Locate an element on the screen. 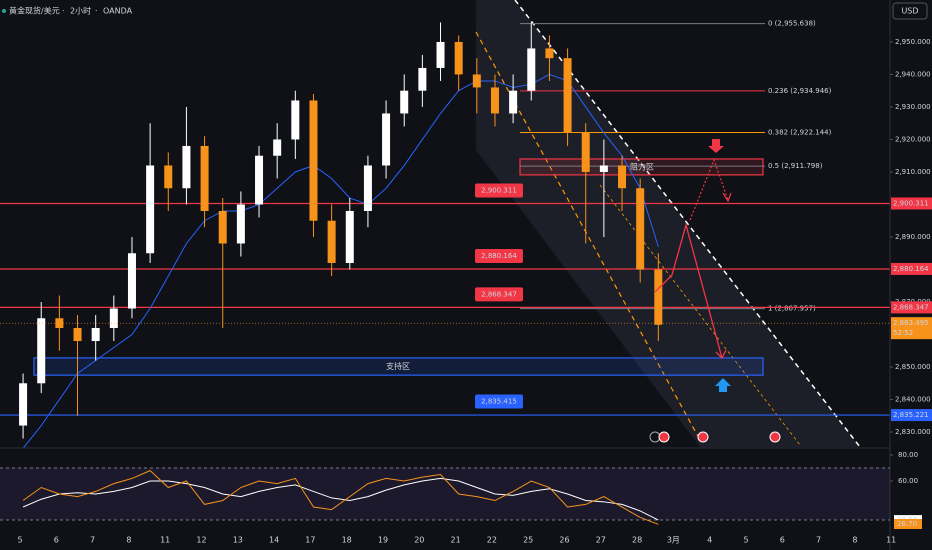 This screenshot has height=550, width=932. fib-label: 0.5 (2,911.798) is located at coordinates (795, 166).